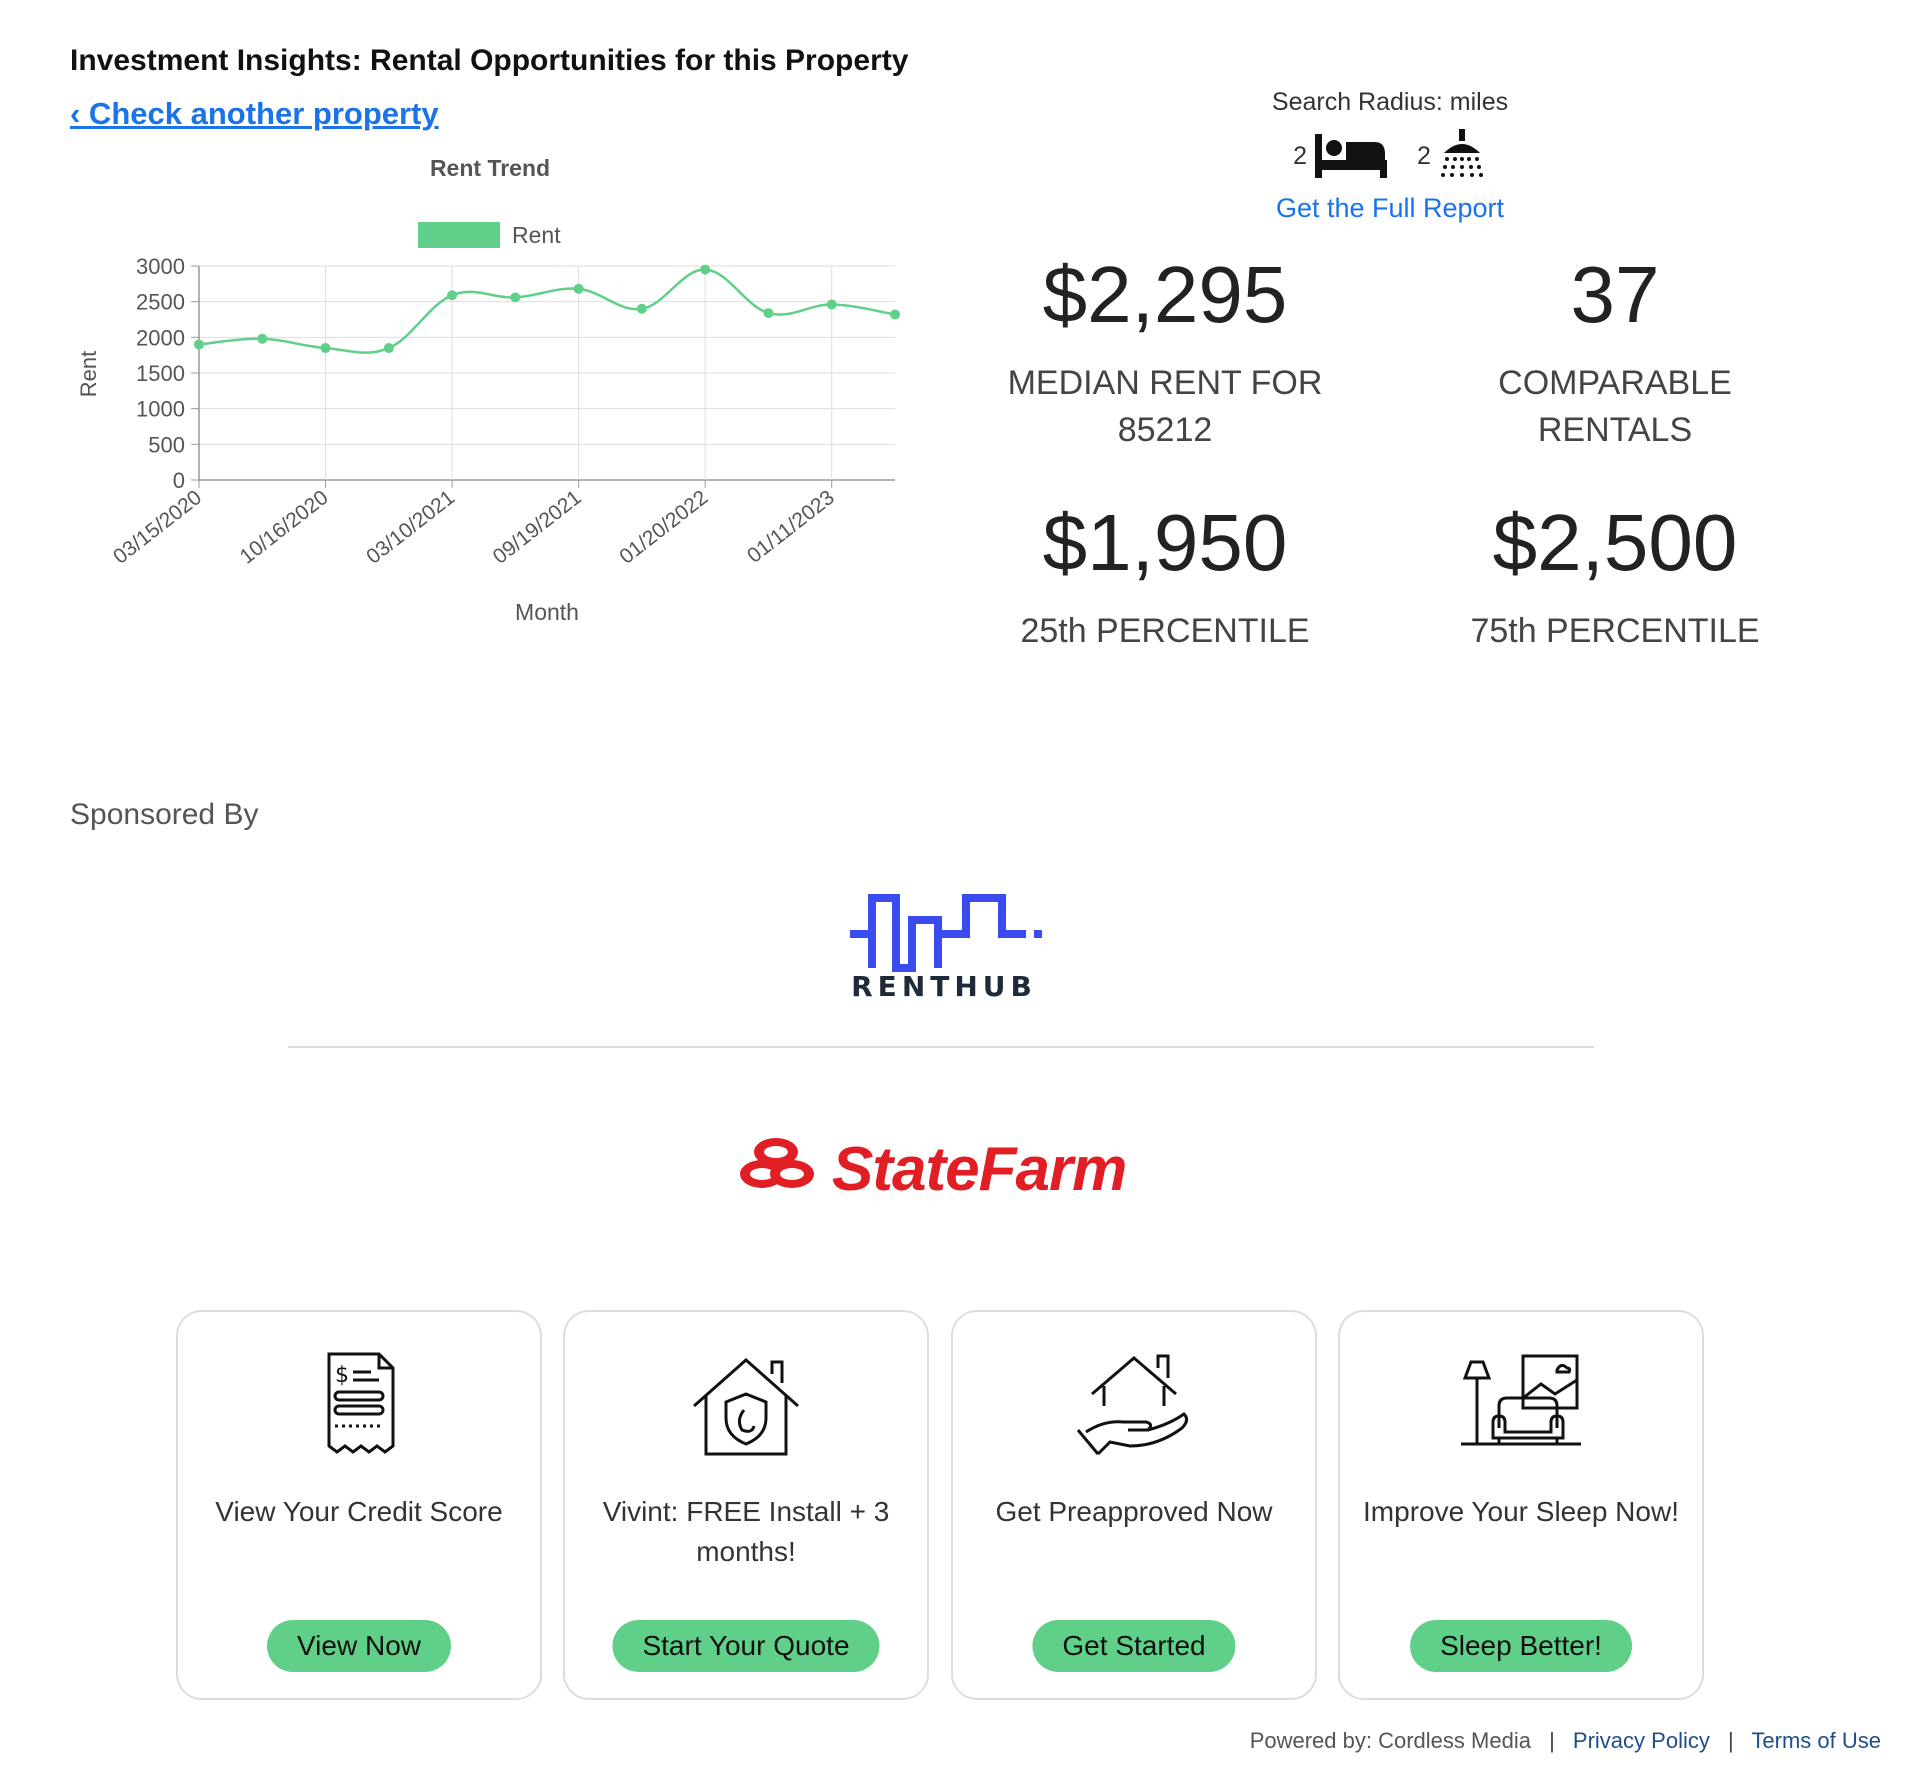 Image resolution: width=1918 pixels, height=1784 pixels. I want to click on baths-value: 2, so click(1424, 155).